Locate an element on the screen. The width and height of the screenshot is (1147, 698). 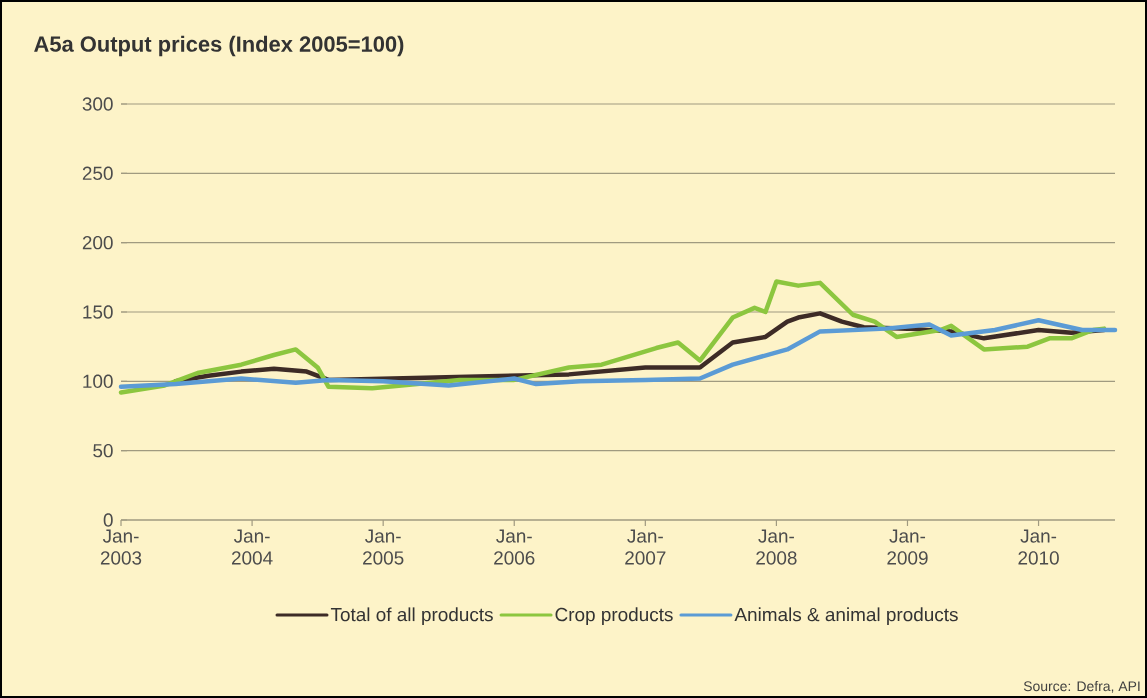
y-tick-label: 0 is located at coordinates (108, 520).